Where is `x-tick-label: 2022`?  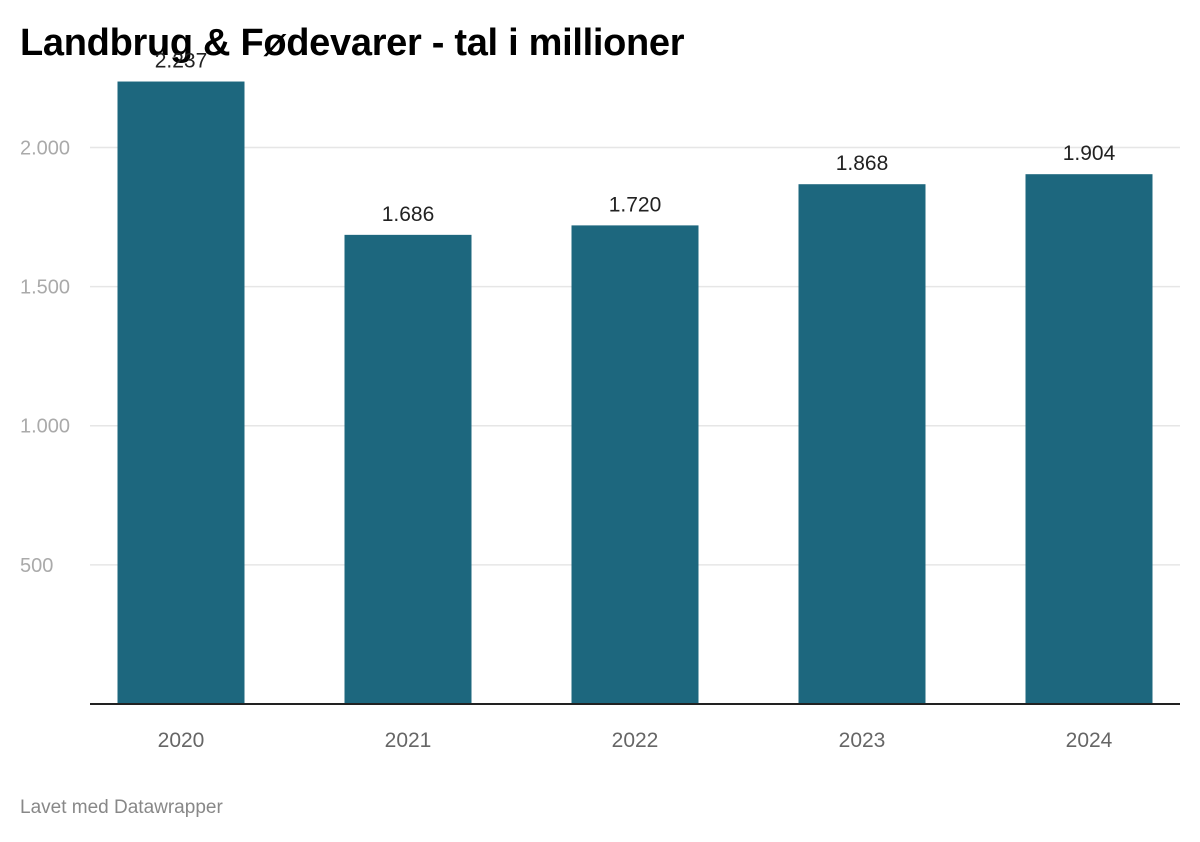 x-tick-label: 2022 is located at coordinates (635, 740).